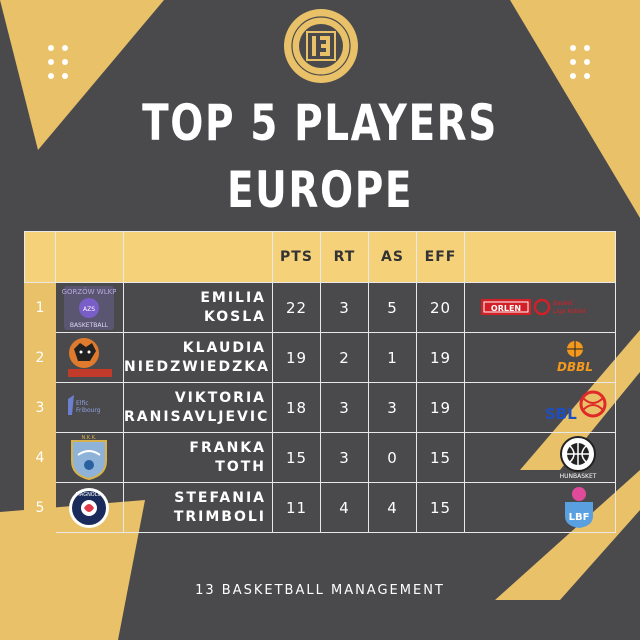 The image size is (640, 640). I want to click on as-cell: 5, so click(392, 307).